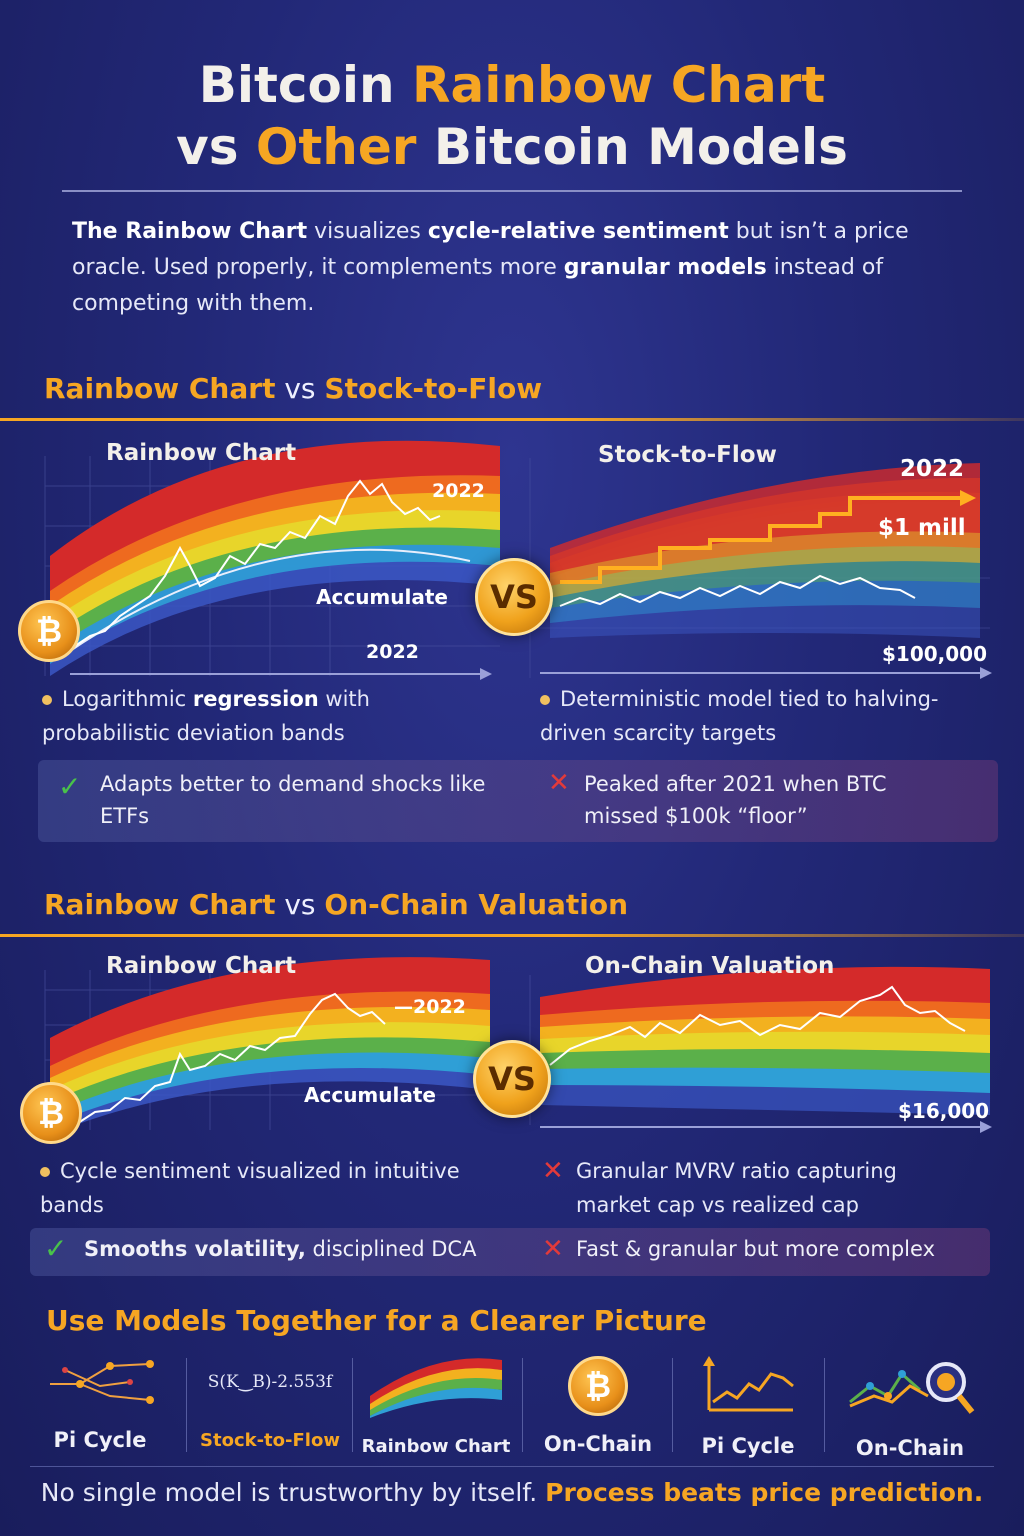 The height and width of the screenshot is (1536, 1024). Describe the element at coordinates (100, 1406) in the screenshot. I see `tool-pi-cycle: Pi Cycle` at that location.